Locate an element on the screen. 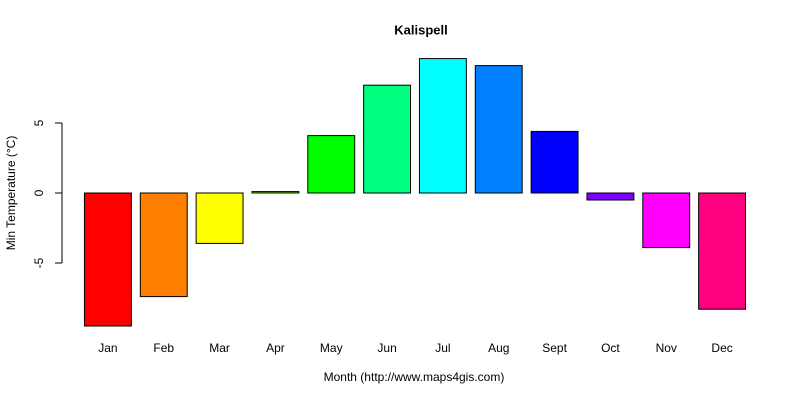  x-tick-label: Apr is located at coordinates (275, 348).